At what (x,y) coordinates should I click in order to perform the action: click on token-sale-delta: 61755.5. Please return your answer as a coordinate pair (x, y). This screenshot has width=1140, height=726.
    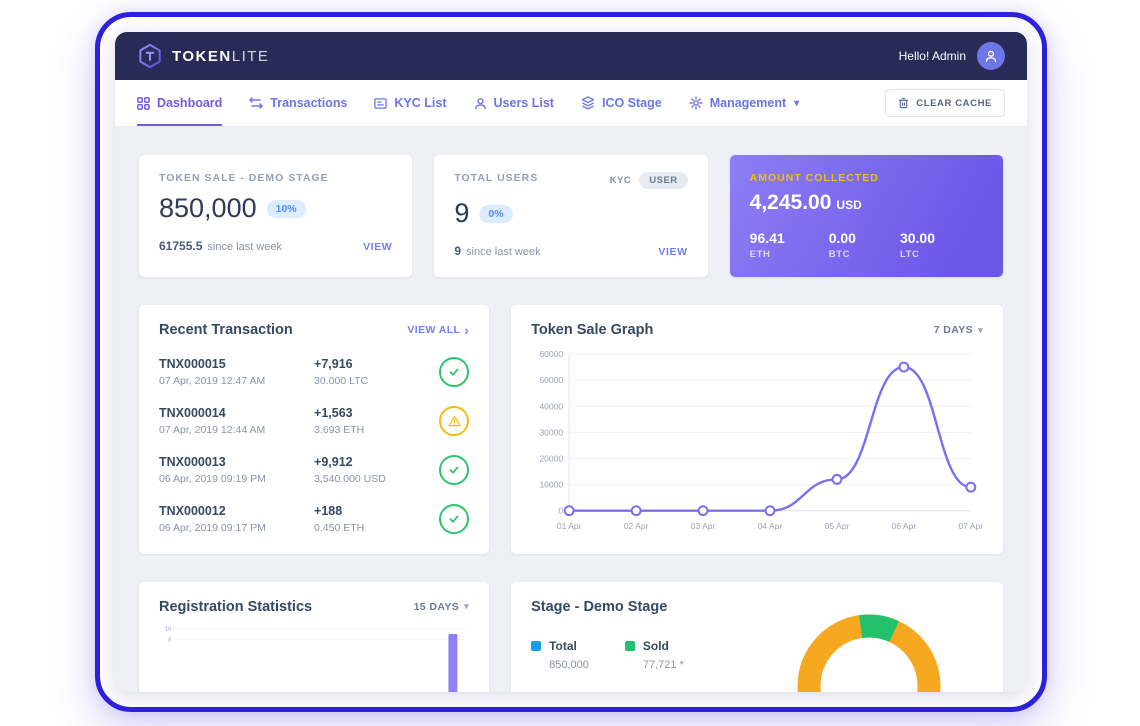
    Looking at the image, I should click on (181, 246).